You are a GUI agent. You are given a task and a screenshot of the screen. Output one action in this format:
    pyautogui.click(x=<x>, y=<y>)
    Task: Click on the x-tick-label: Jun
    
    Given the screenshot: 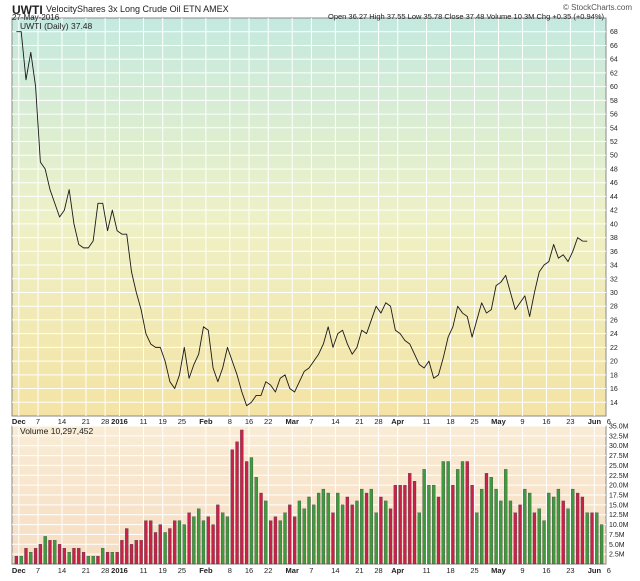 What is the action you would take?
    pyautogui.click(x=595, y=421)
    